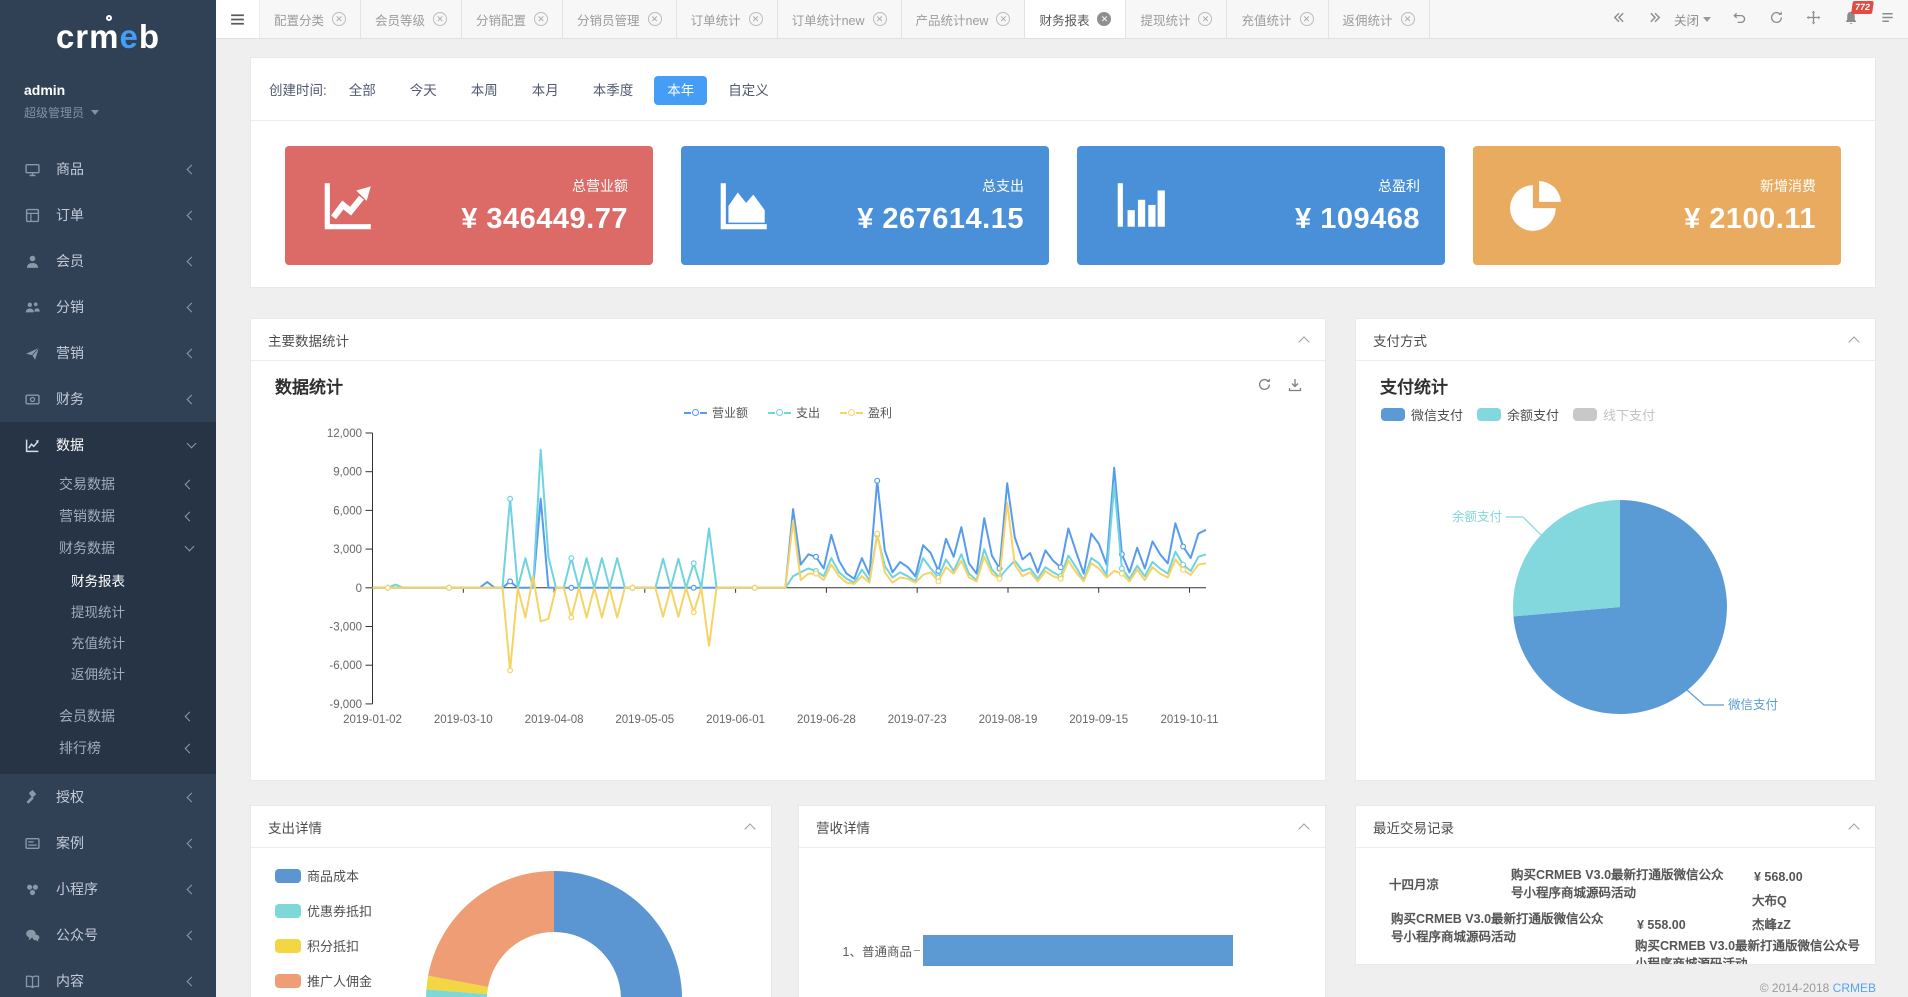  Describe the element at coordinates (45, 90) in the screenshot. I see `user-name: admin` at that location.